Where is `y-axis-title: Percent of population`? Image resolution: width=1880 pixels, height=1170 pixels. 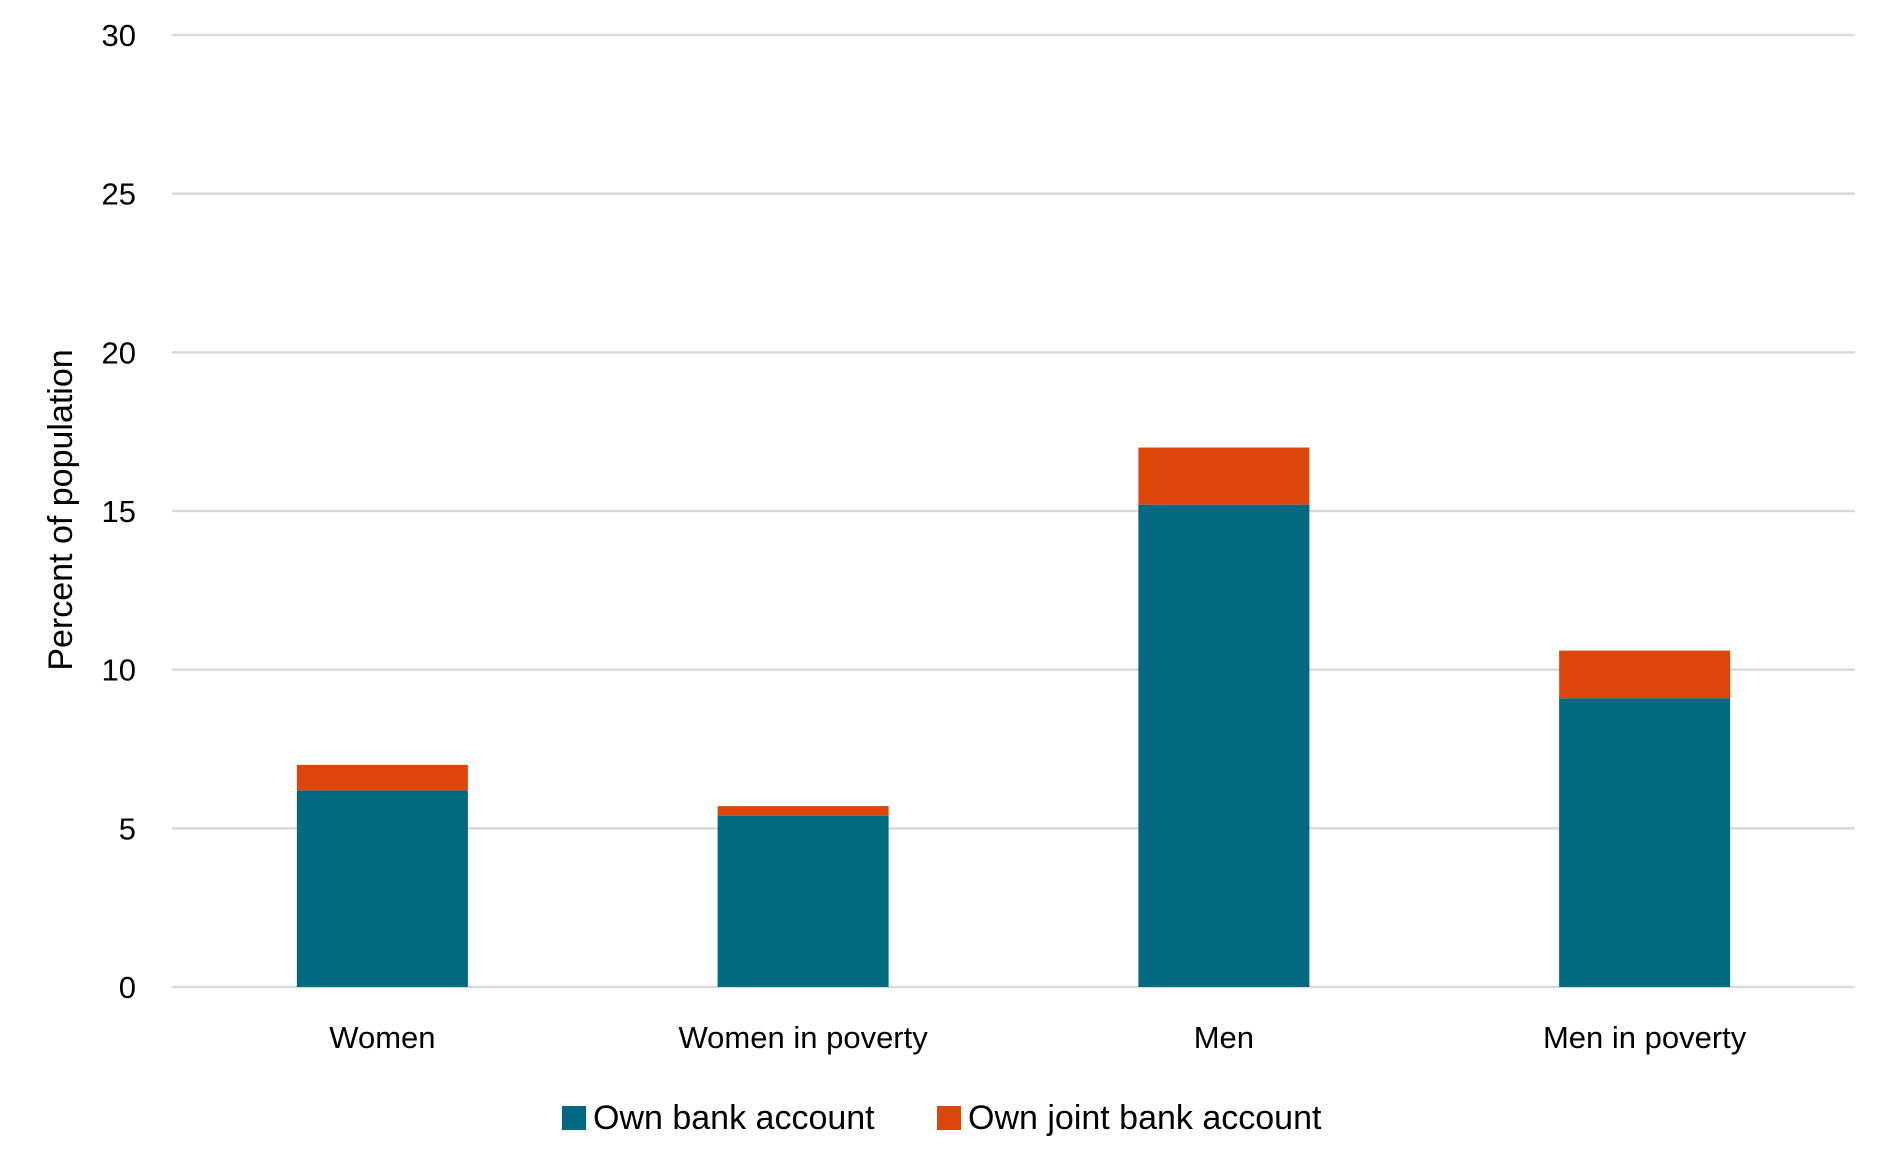
y-axis-title: Percent of population is located at coordinates (61, 509).